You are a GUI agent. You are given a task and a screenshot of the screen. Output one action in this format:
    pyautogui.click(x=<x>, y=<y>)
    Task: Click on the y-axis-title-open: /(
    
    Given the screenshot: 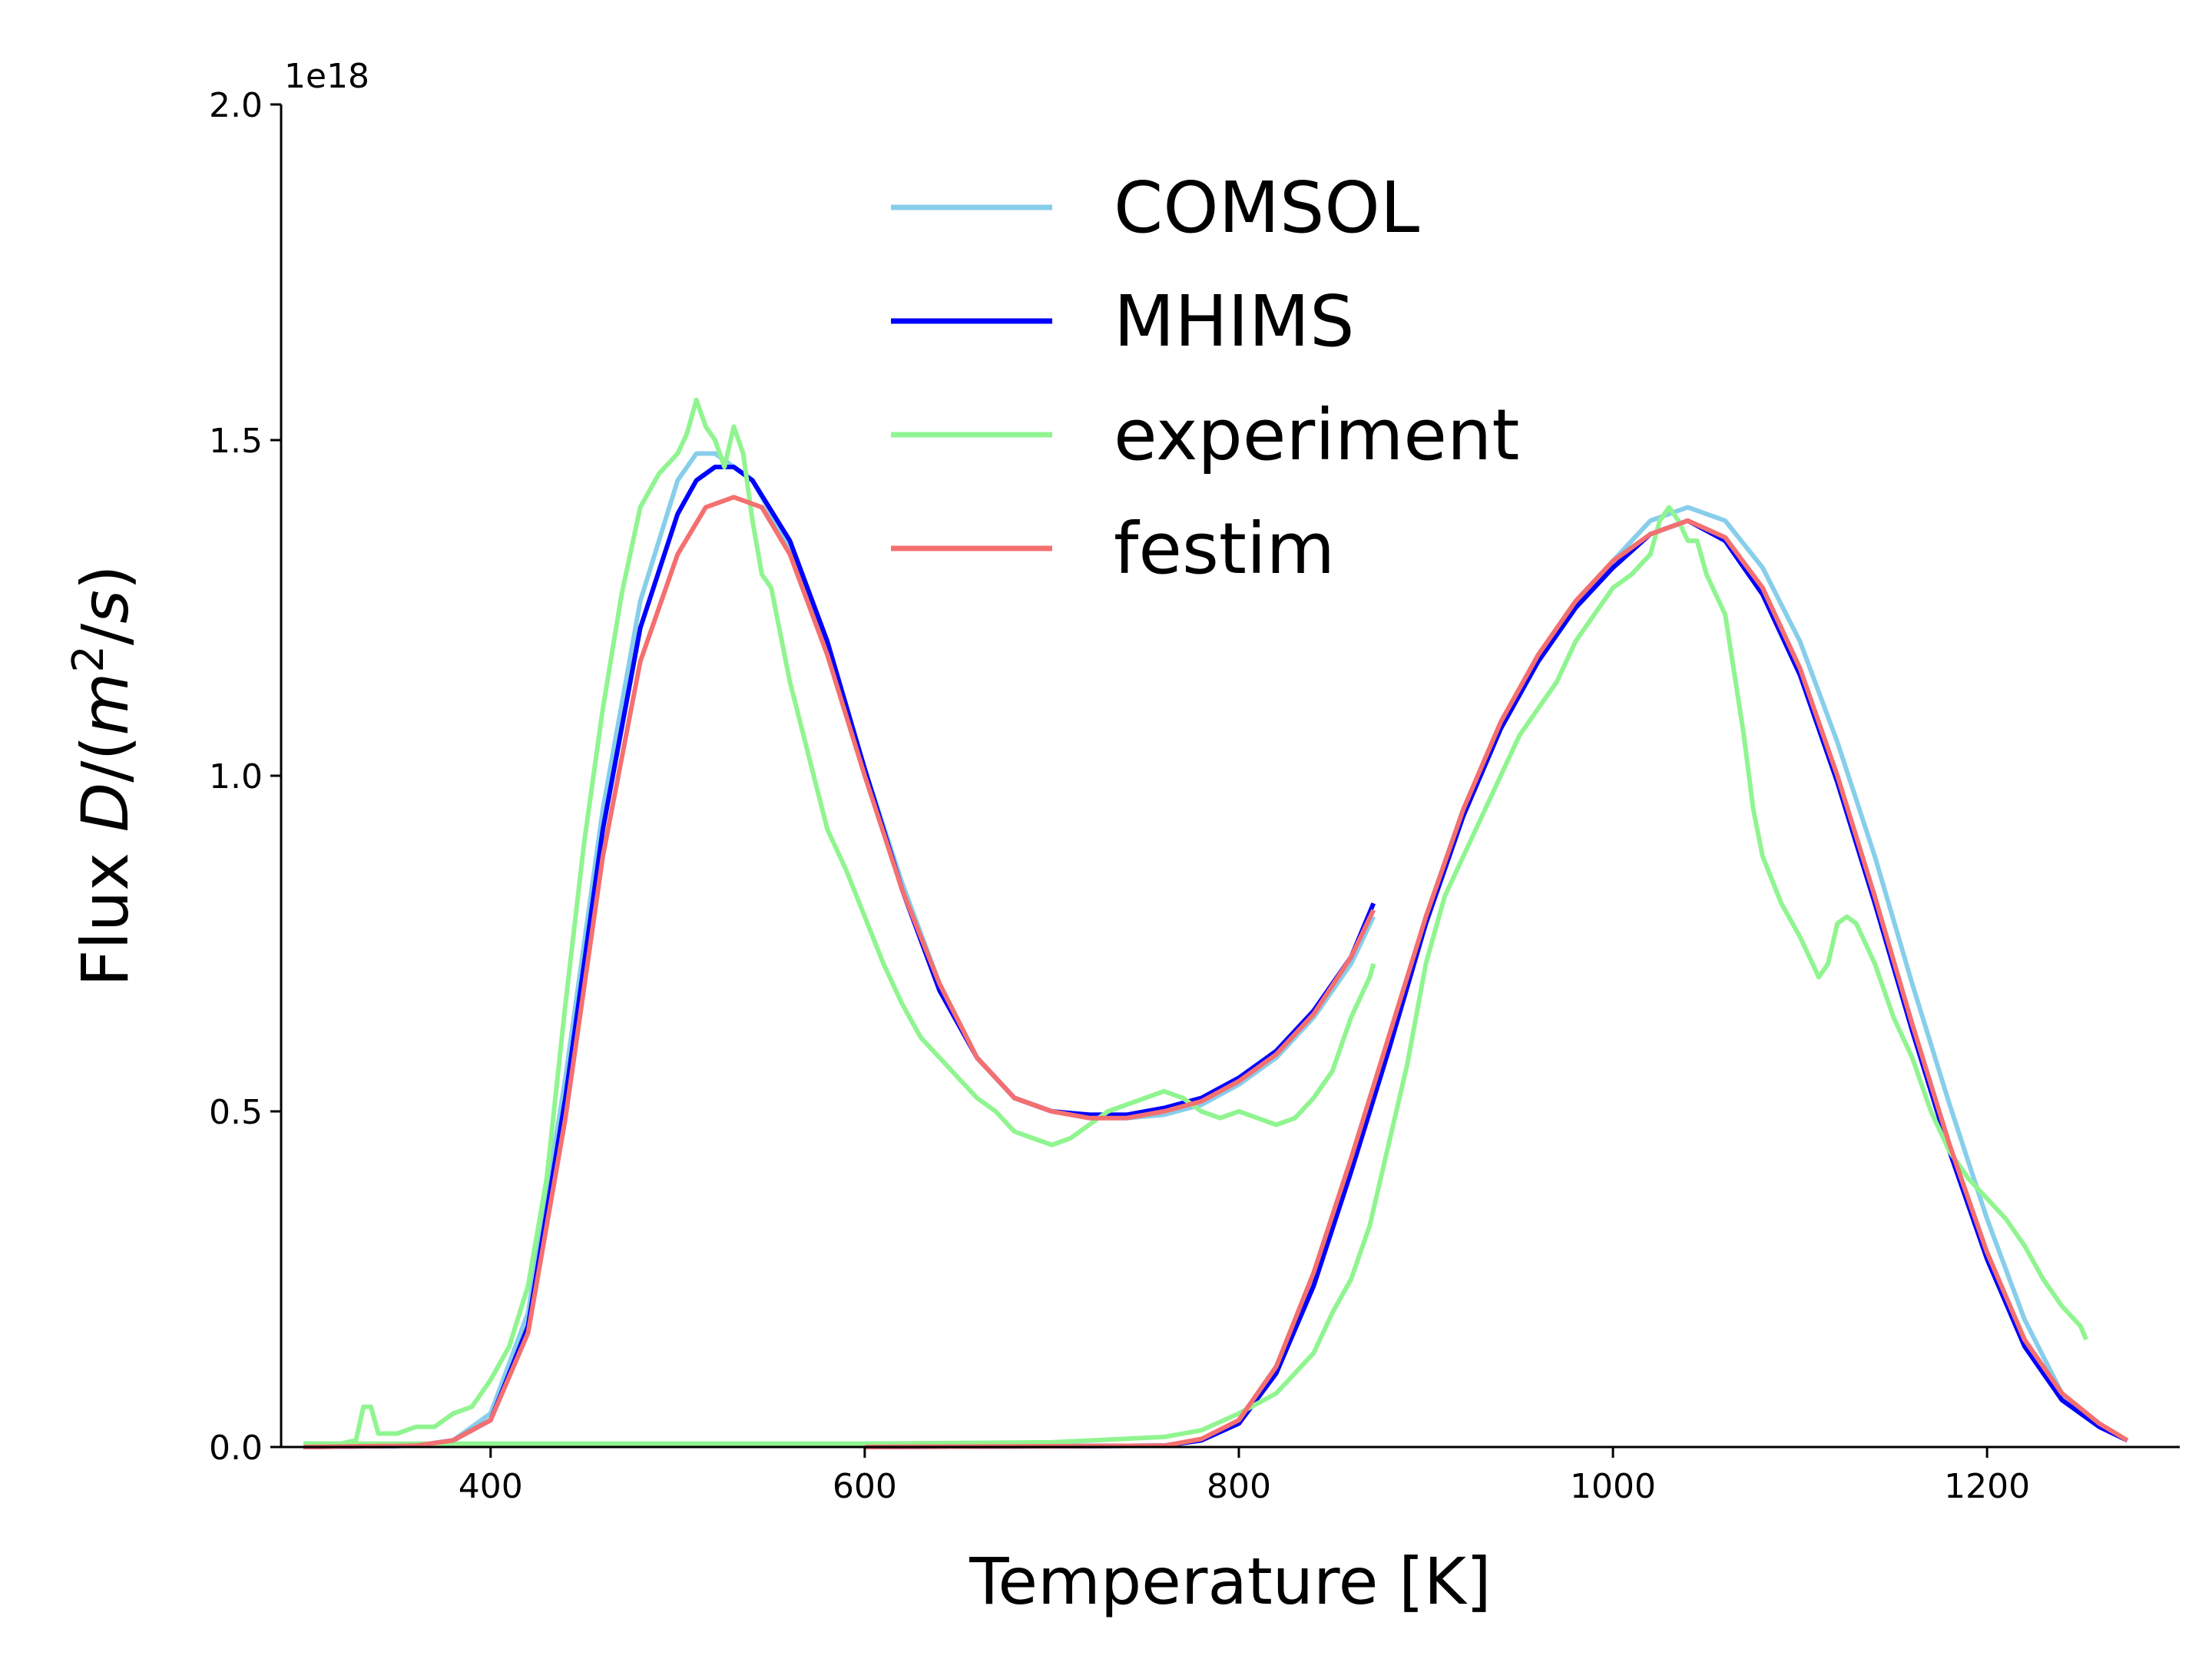 What is the action you would take?
    pyautogui.click(x=105, y=760)
    